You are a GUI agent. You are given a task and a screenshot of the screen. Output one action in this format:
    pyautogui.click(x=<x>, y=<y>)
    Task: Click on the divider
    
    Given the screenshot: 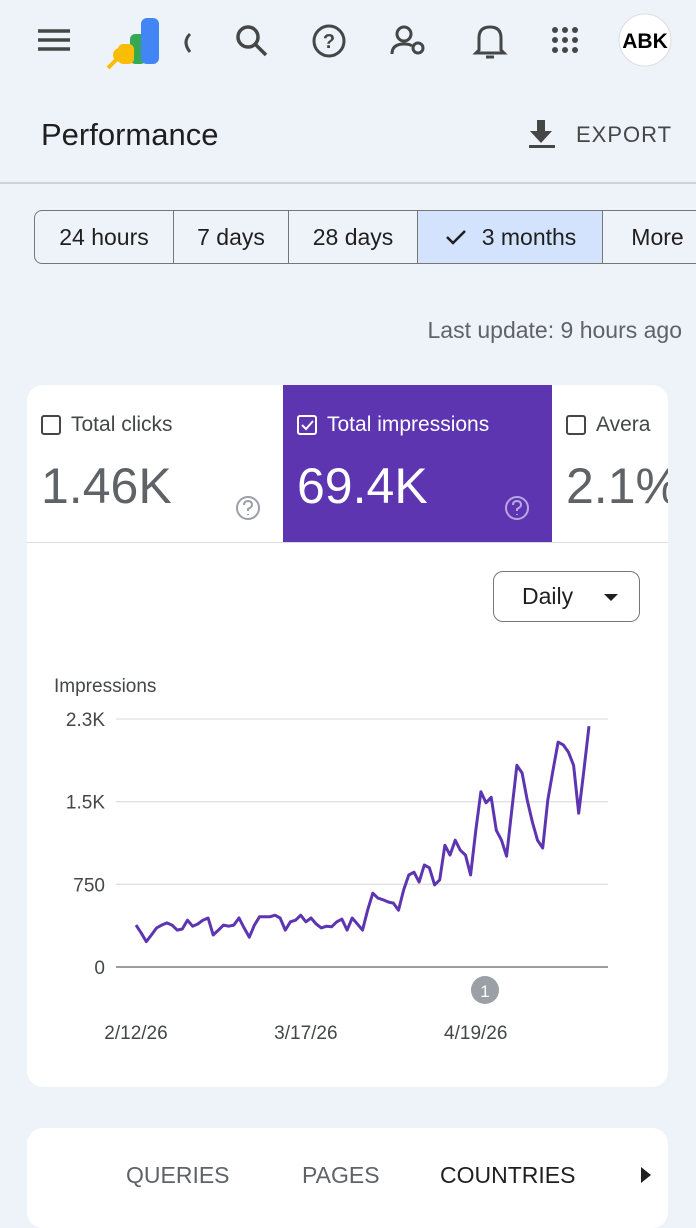 What is the action you would take?
    pyautogui.click(x=347, y=542)
    